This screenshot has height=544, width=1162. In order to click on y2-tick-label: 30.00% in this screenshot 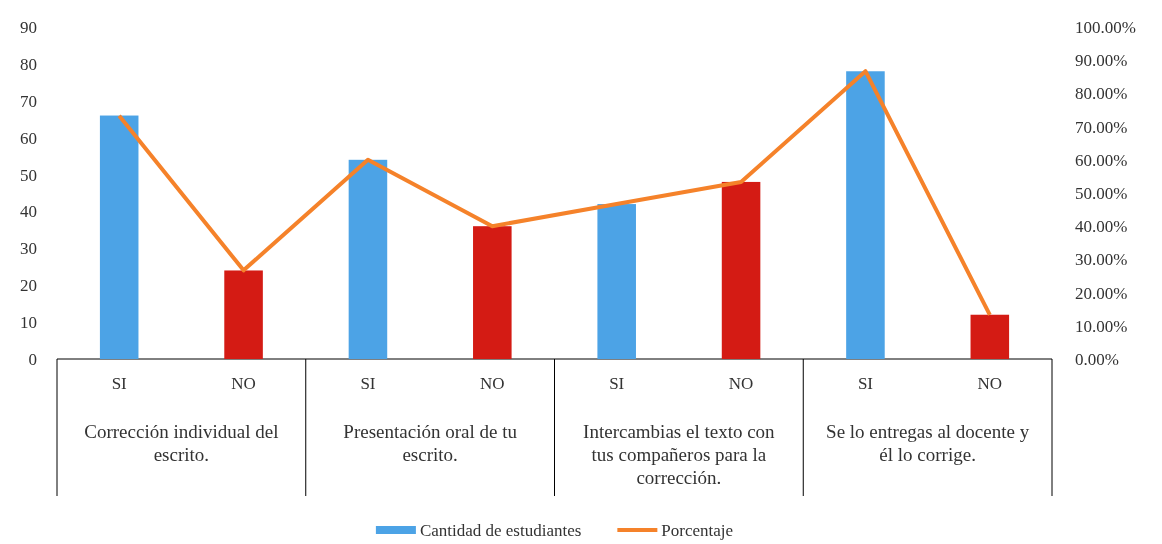, I will do `click(1101, 260)`.